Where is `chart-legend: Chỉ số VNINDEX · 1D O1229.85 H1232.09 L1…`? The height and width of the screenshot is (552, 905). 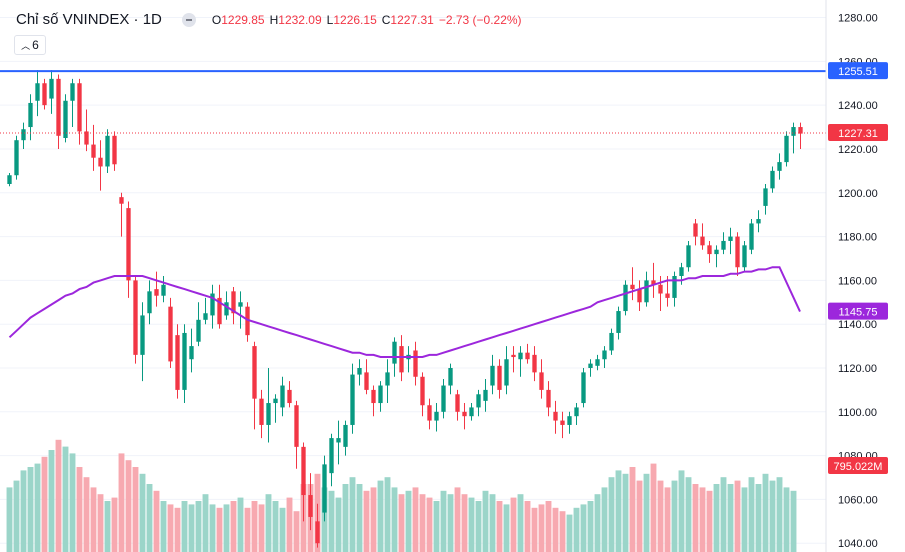 chart-legend: Chỉ số VNINDEX · 1D O1229.85 H1232.09 L1… is located at coordinates (269, 19).